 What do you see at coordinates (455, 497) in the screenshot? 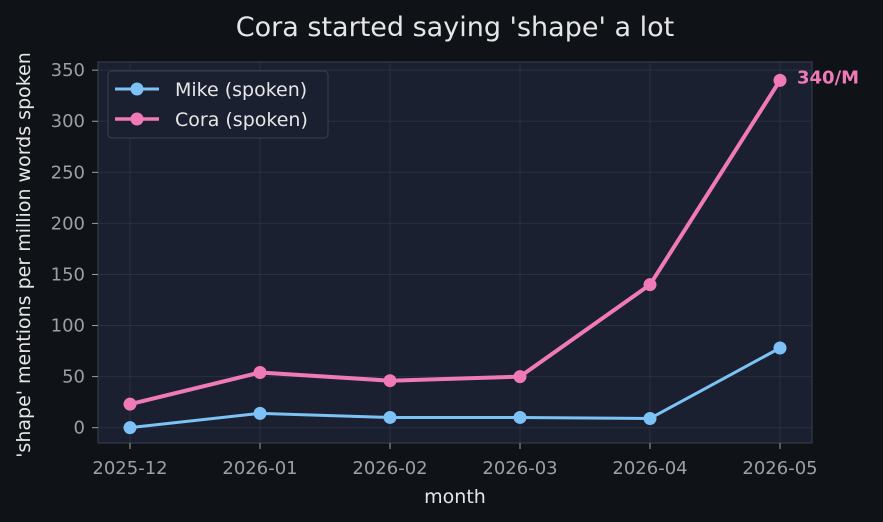
I see `x-axis-label: month` at bounding box center [455, 497].